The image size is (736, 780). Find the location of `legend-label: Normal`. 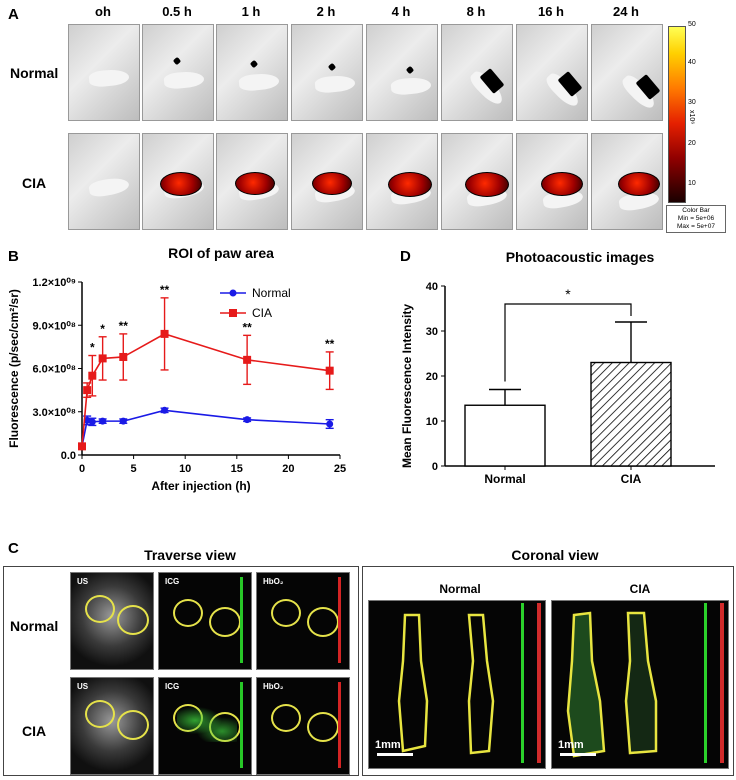

legend-label: Normal is located at coordinates (271, 293).